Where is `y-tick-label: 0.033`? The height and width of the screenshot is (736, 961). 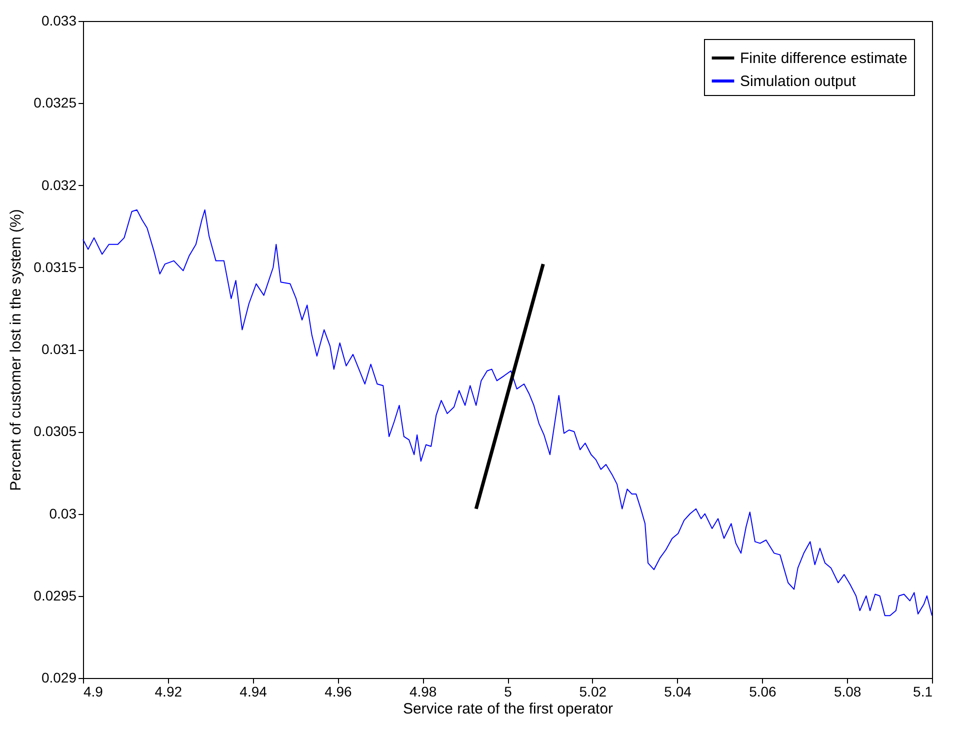 y-tick-label: 0.033 is located at coordinates (59, 20).